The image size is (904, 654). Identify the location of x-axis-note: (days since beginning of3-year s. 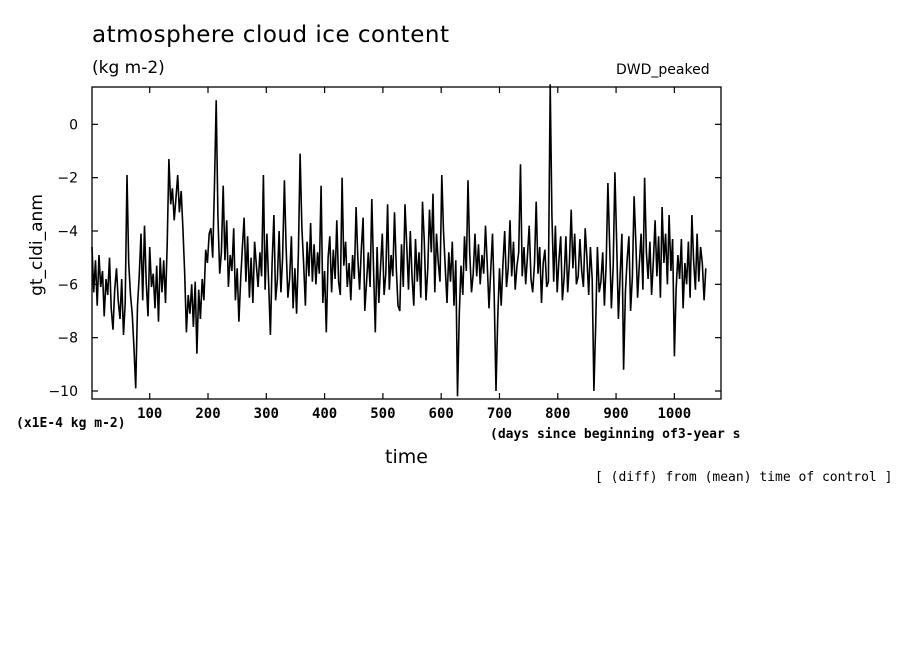
(615, 434).